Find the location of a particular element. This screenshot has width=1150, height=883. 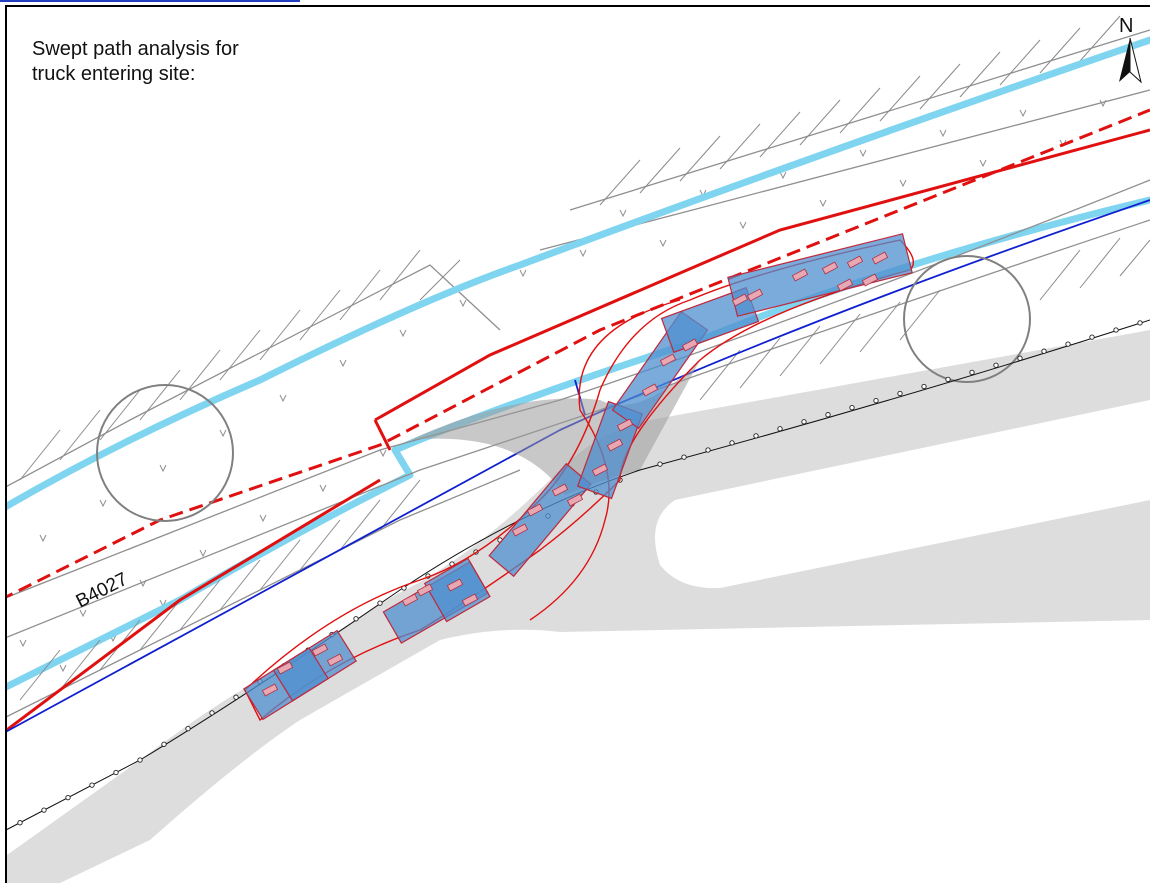

north-arrow-icon: N is located at coordinates (1130, 49).